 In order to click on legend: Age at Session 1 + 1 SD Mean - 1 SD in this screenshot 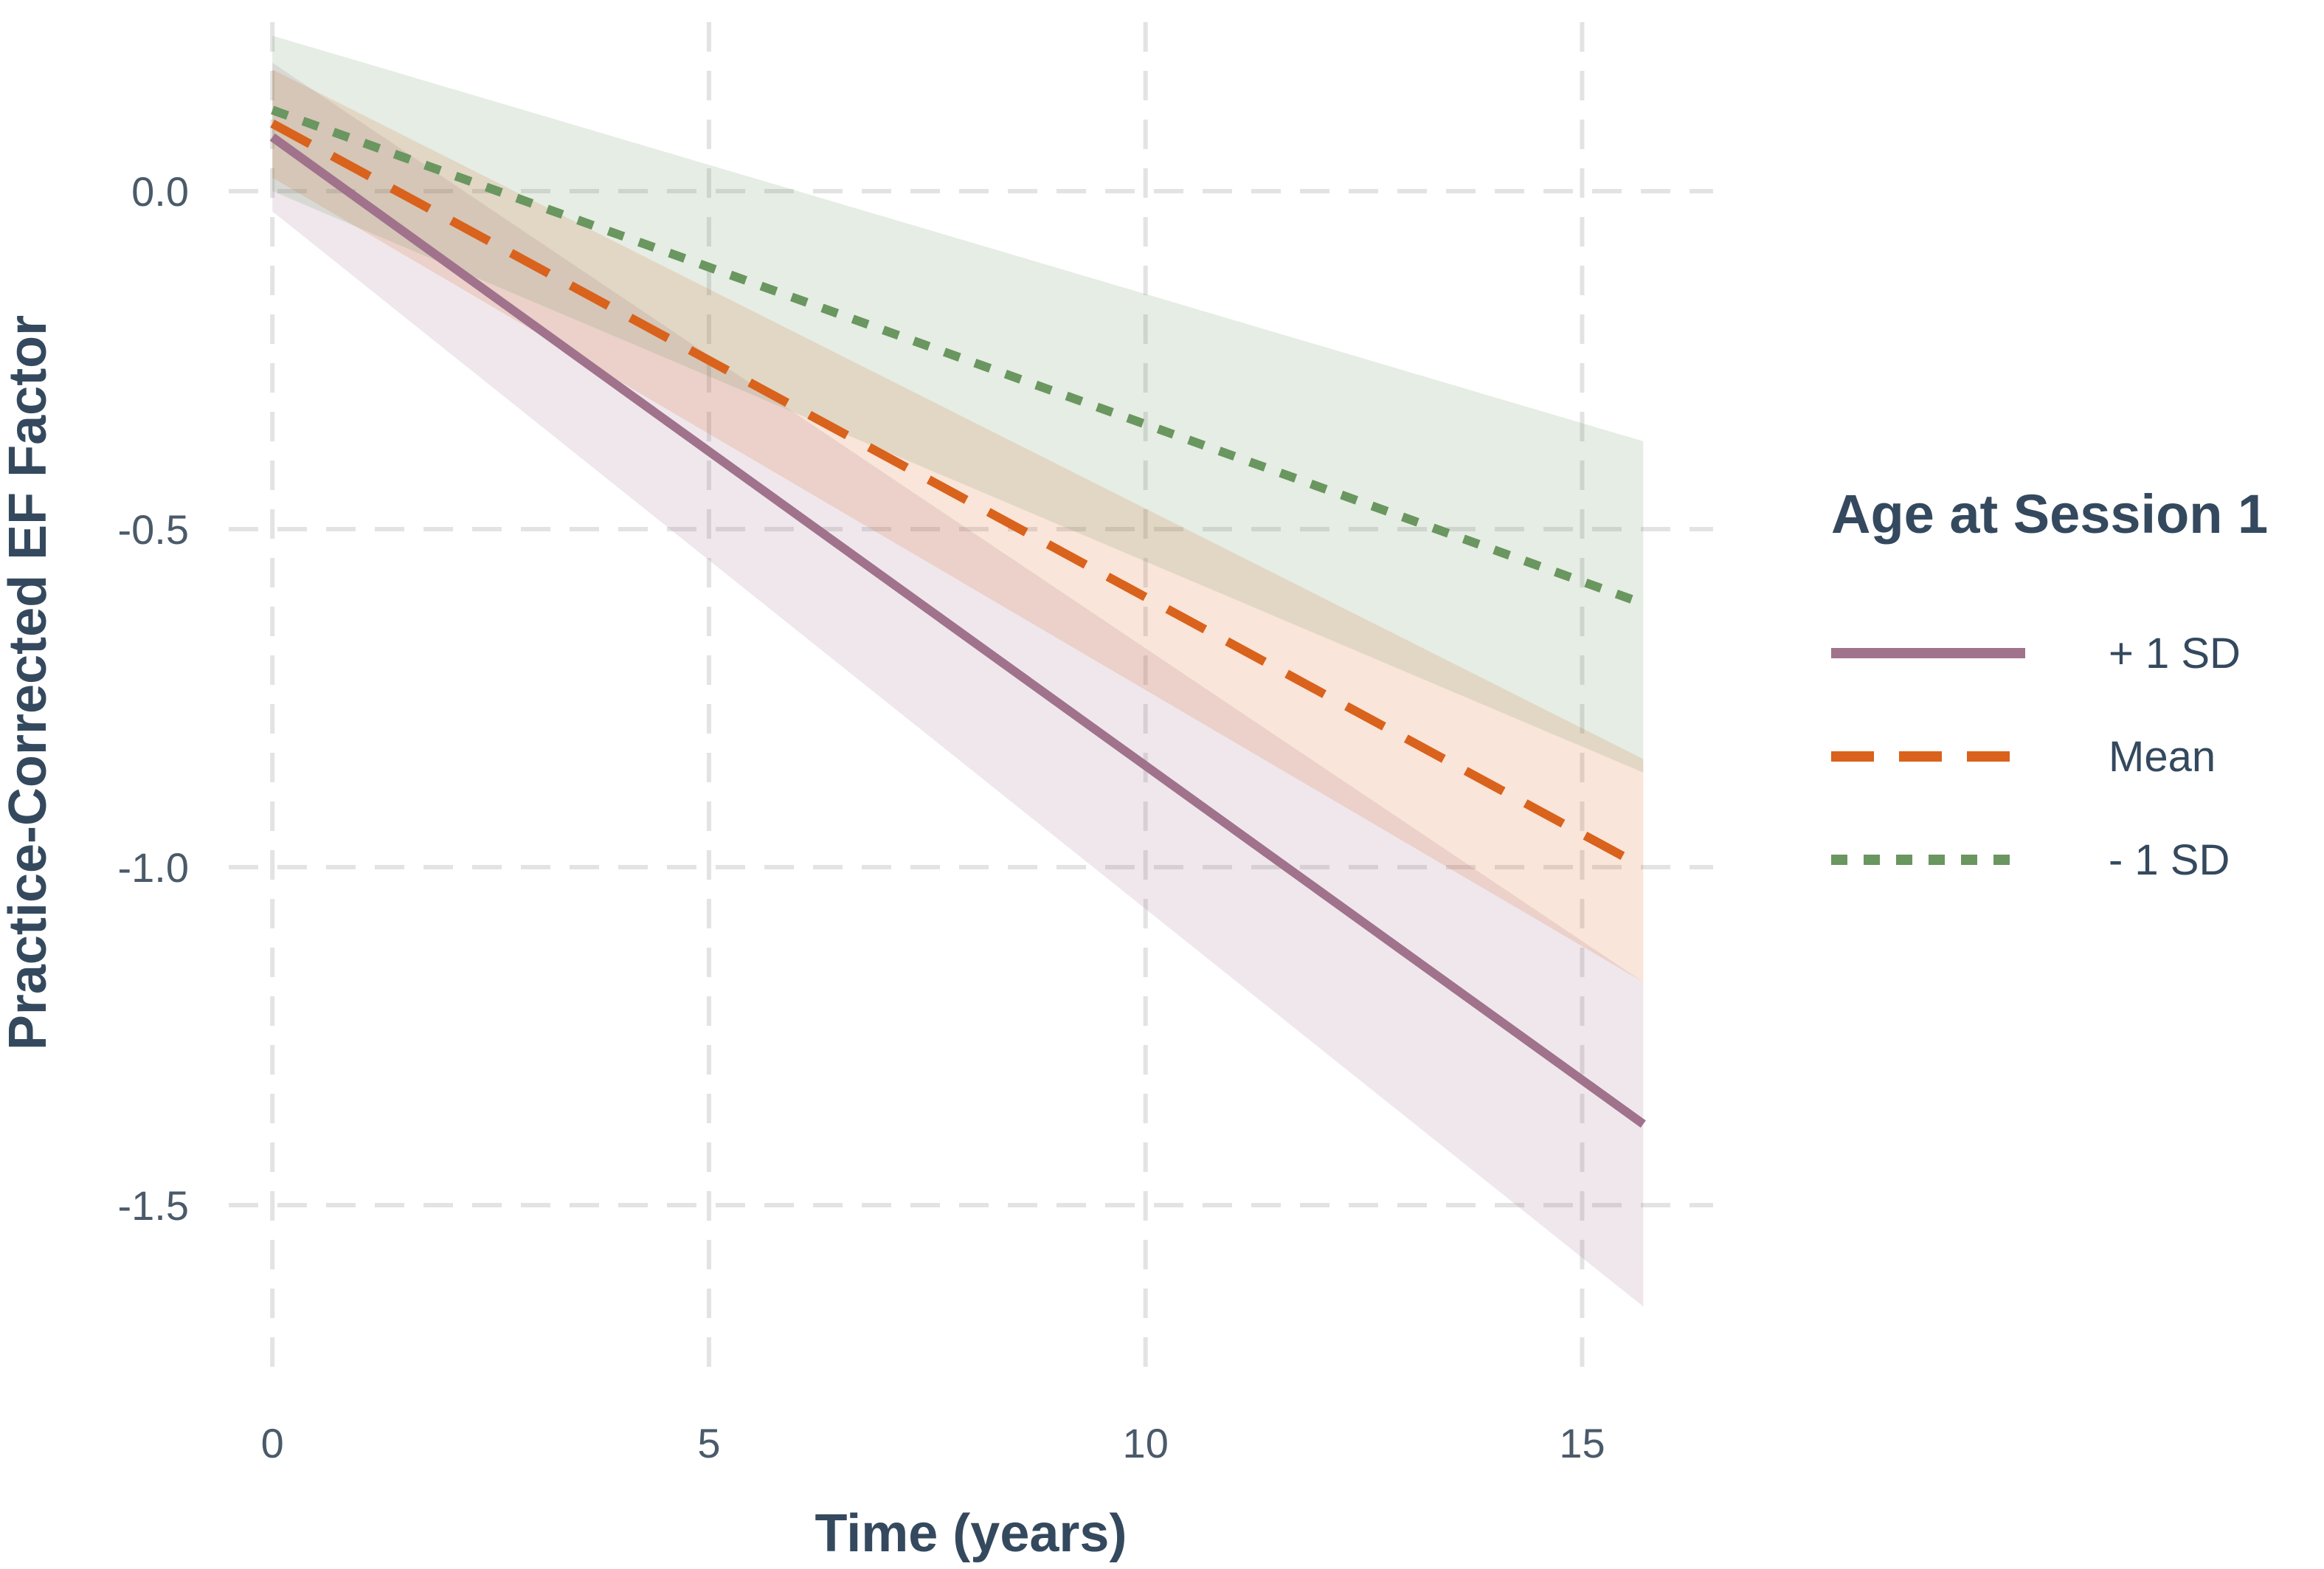, I will do `click(2049, 683)`.